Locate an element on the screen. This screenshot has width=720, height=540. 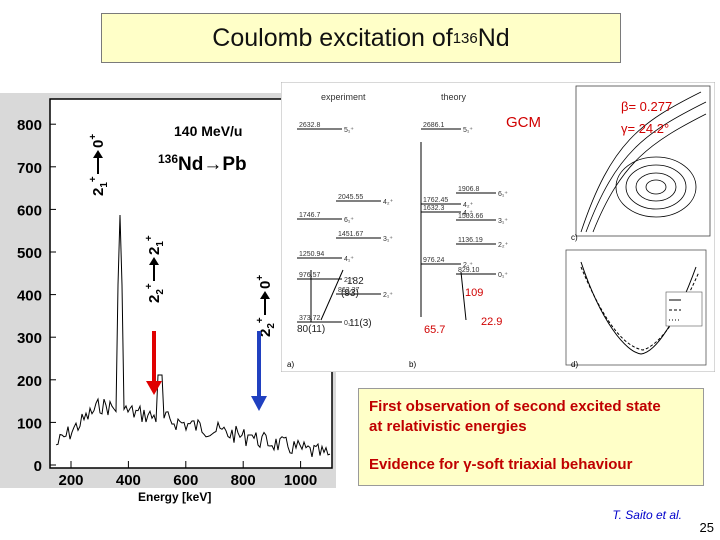
title-text: Coulomb excitation of is located at coordinates (332, 37).